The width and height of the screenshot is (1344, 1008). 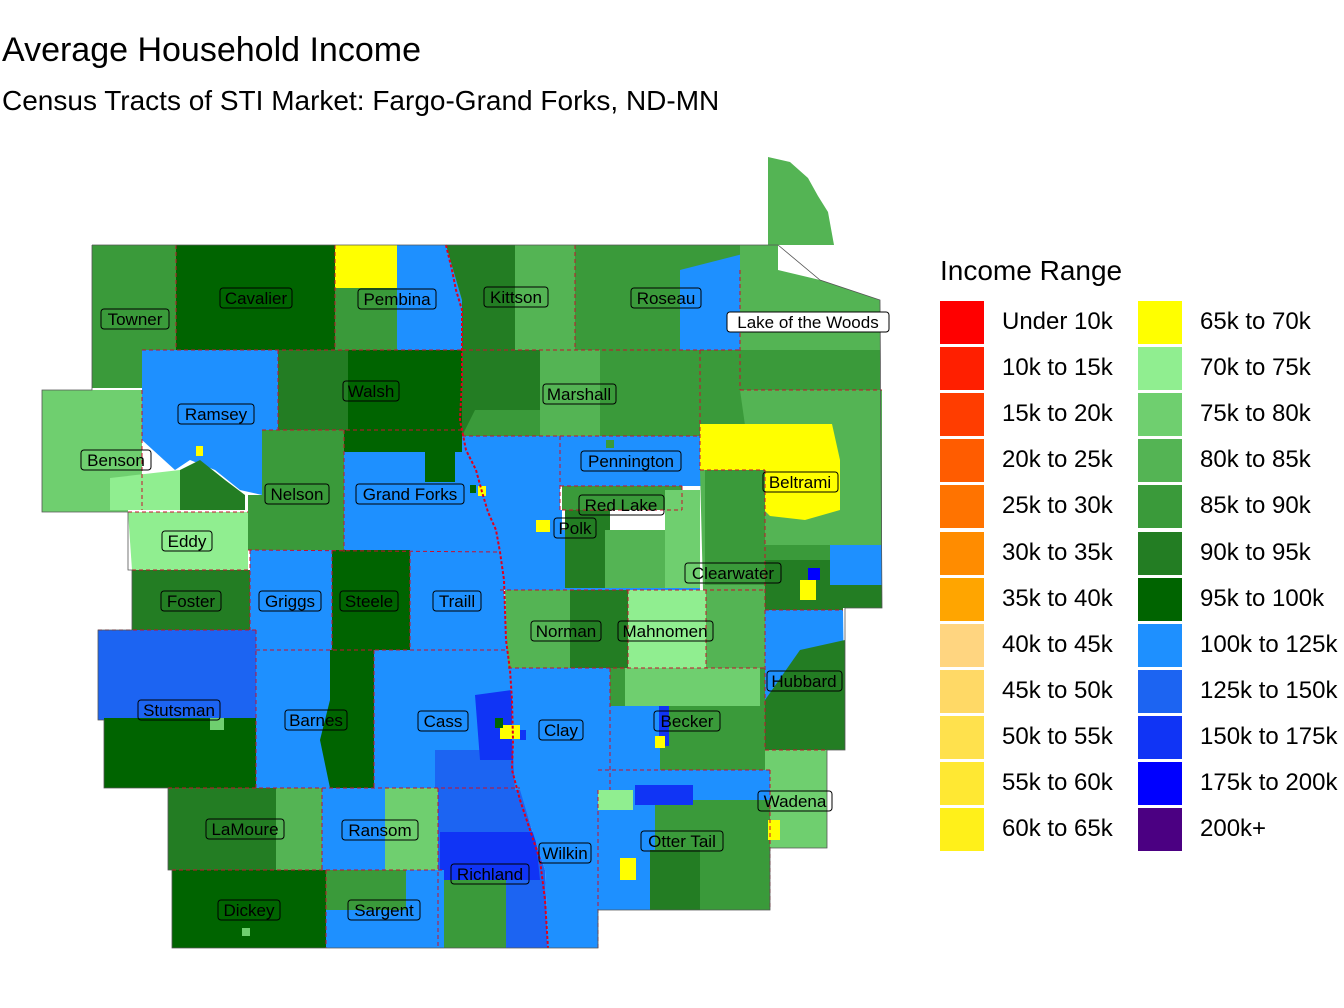 I want to click on tract-marshall-light, so click(x=570, y=393).